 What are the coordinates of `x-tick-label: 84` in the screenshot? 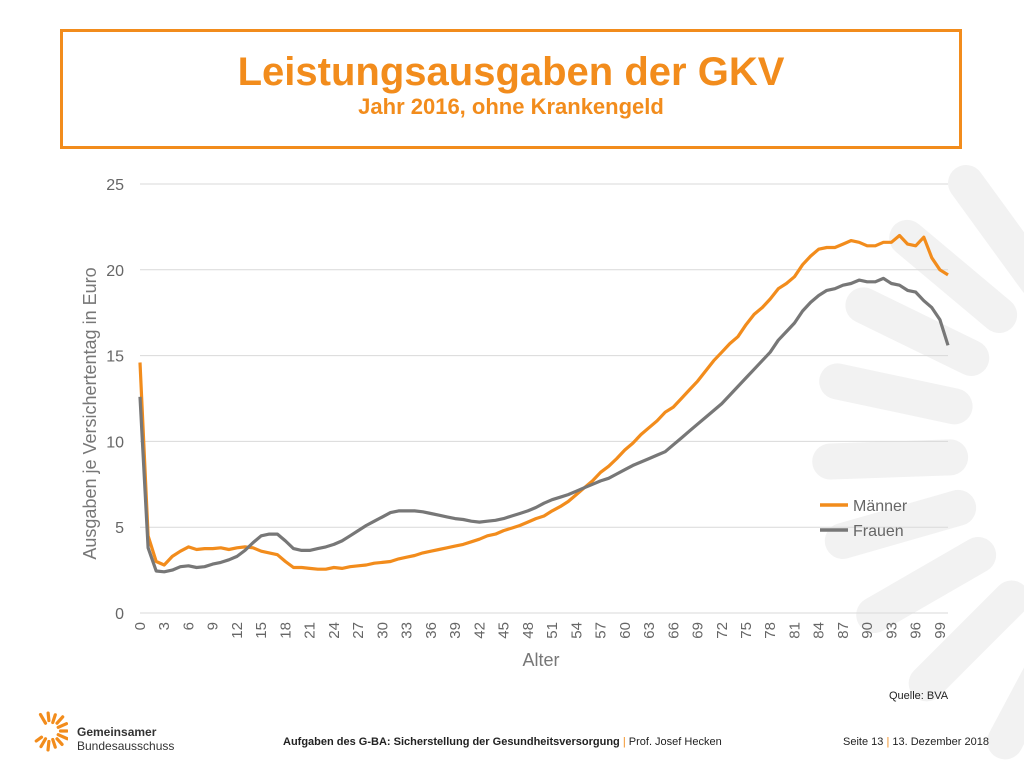 It's located at (819, 630).